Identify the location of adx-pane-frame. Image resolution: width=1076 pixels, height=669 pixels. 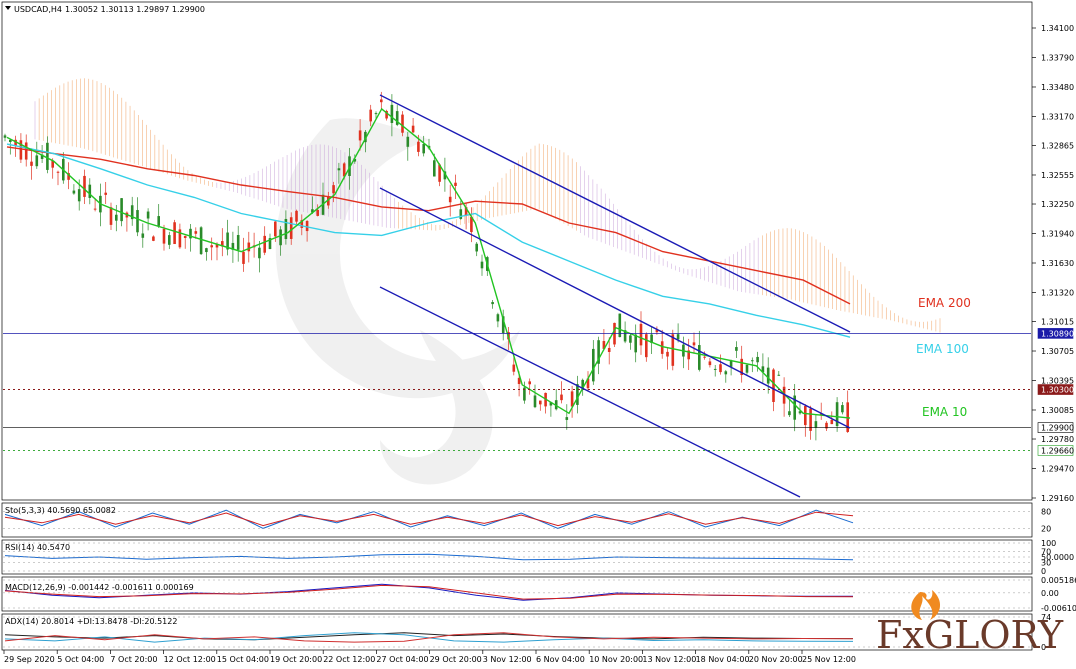
(517, 632).